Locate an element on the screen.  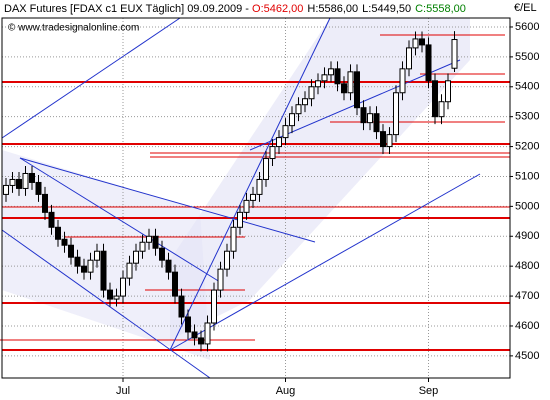
y-tick-label: 5400 is located at coordinates (527, 87).